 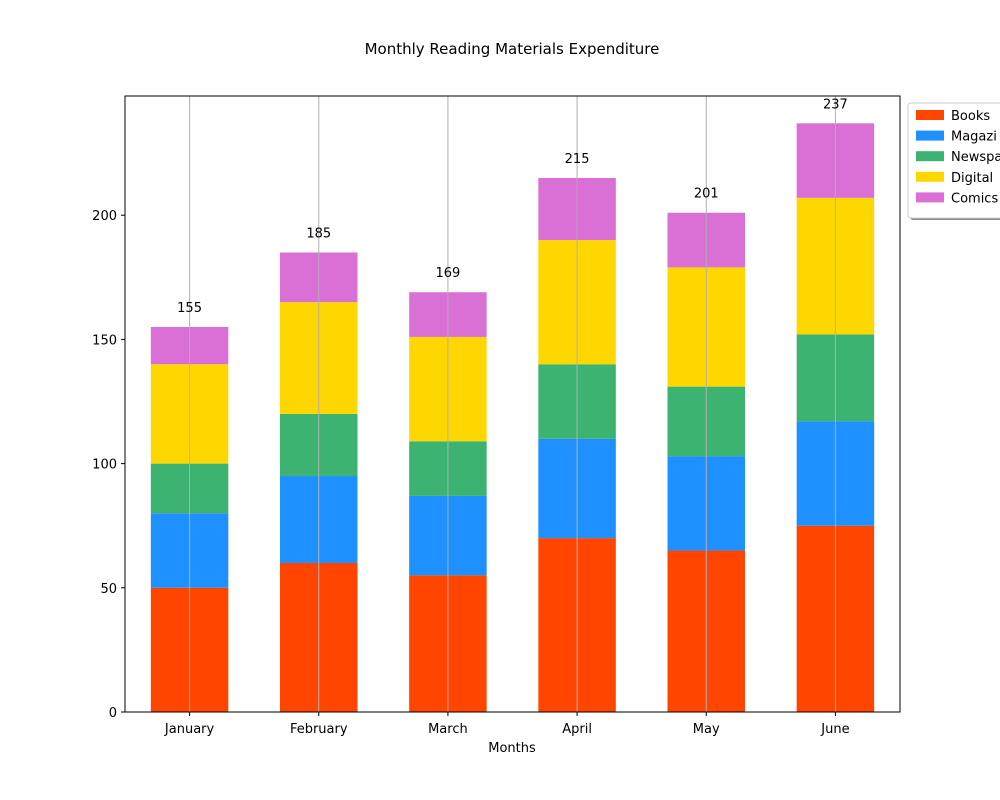 What do you see at coordinates (974, 137) in the screenshot?
I see `legend-label-magazi: Magazi` at bounding box center [974, 137].